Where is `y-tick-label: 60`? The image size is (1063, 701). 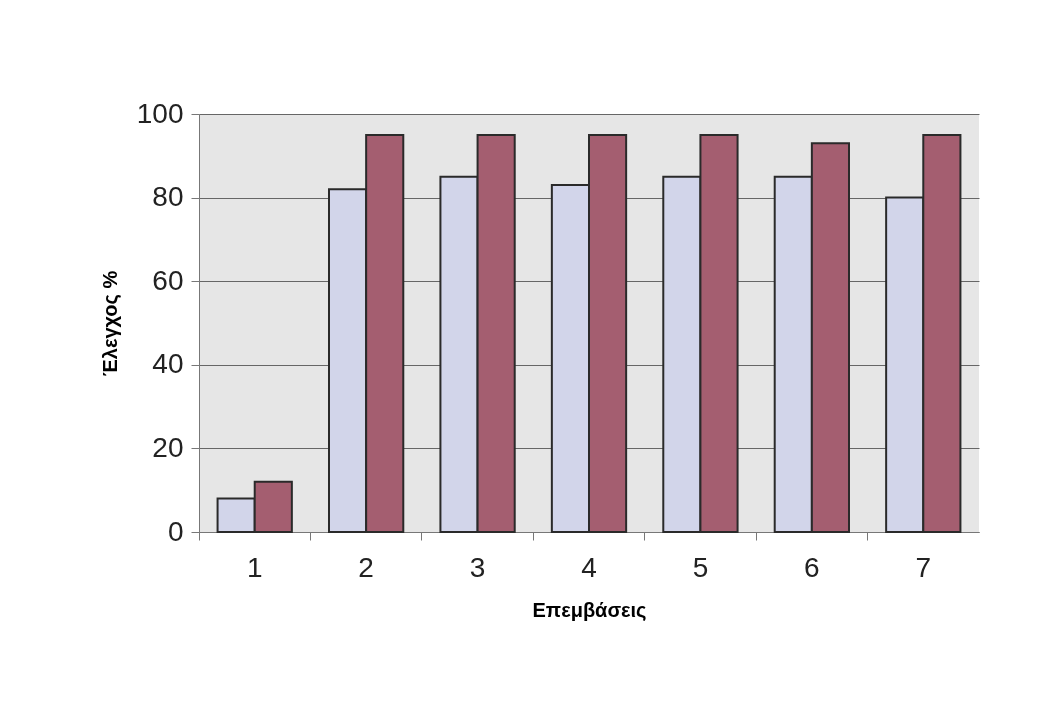
y-tick-label: 60 is located at coordinates (168, 280).